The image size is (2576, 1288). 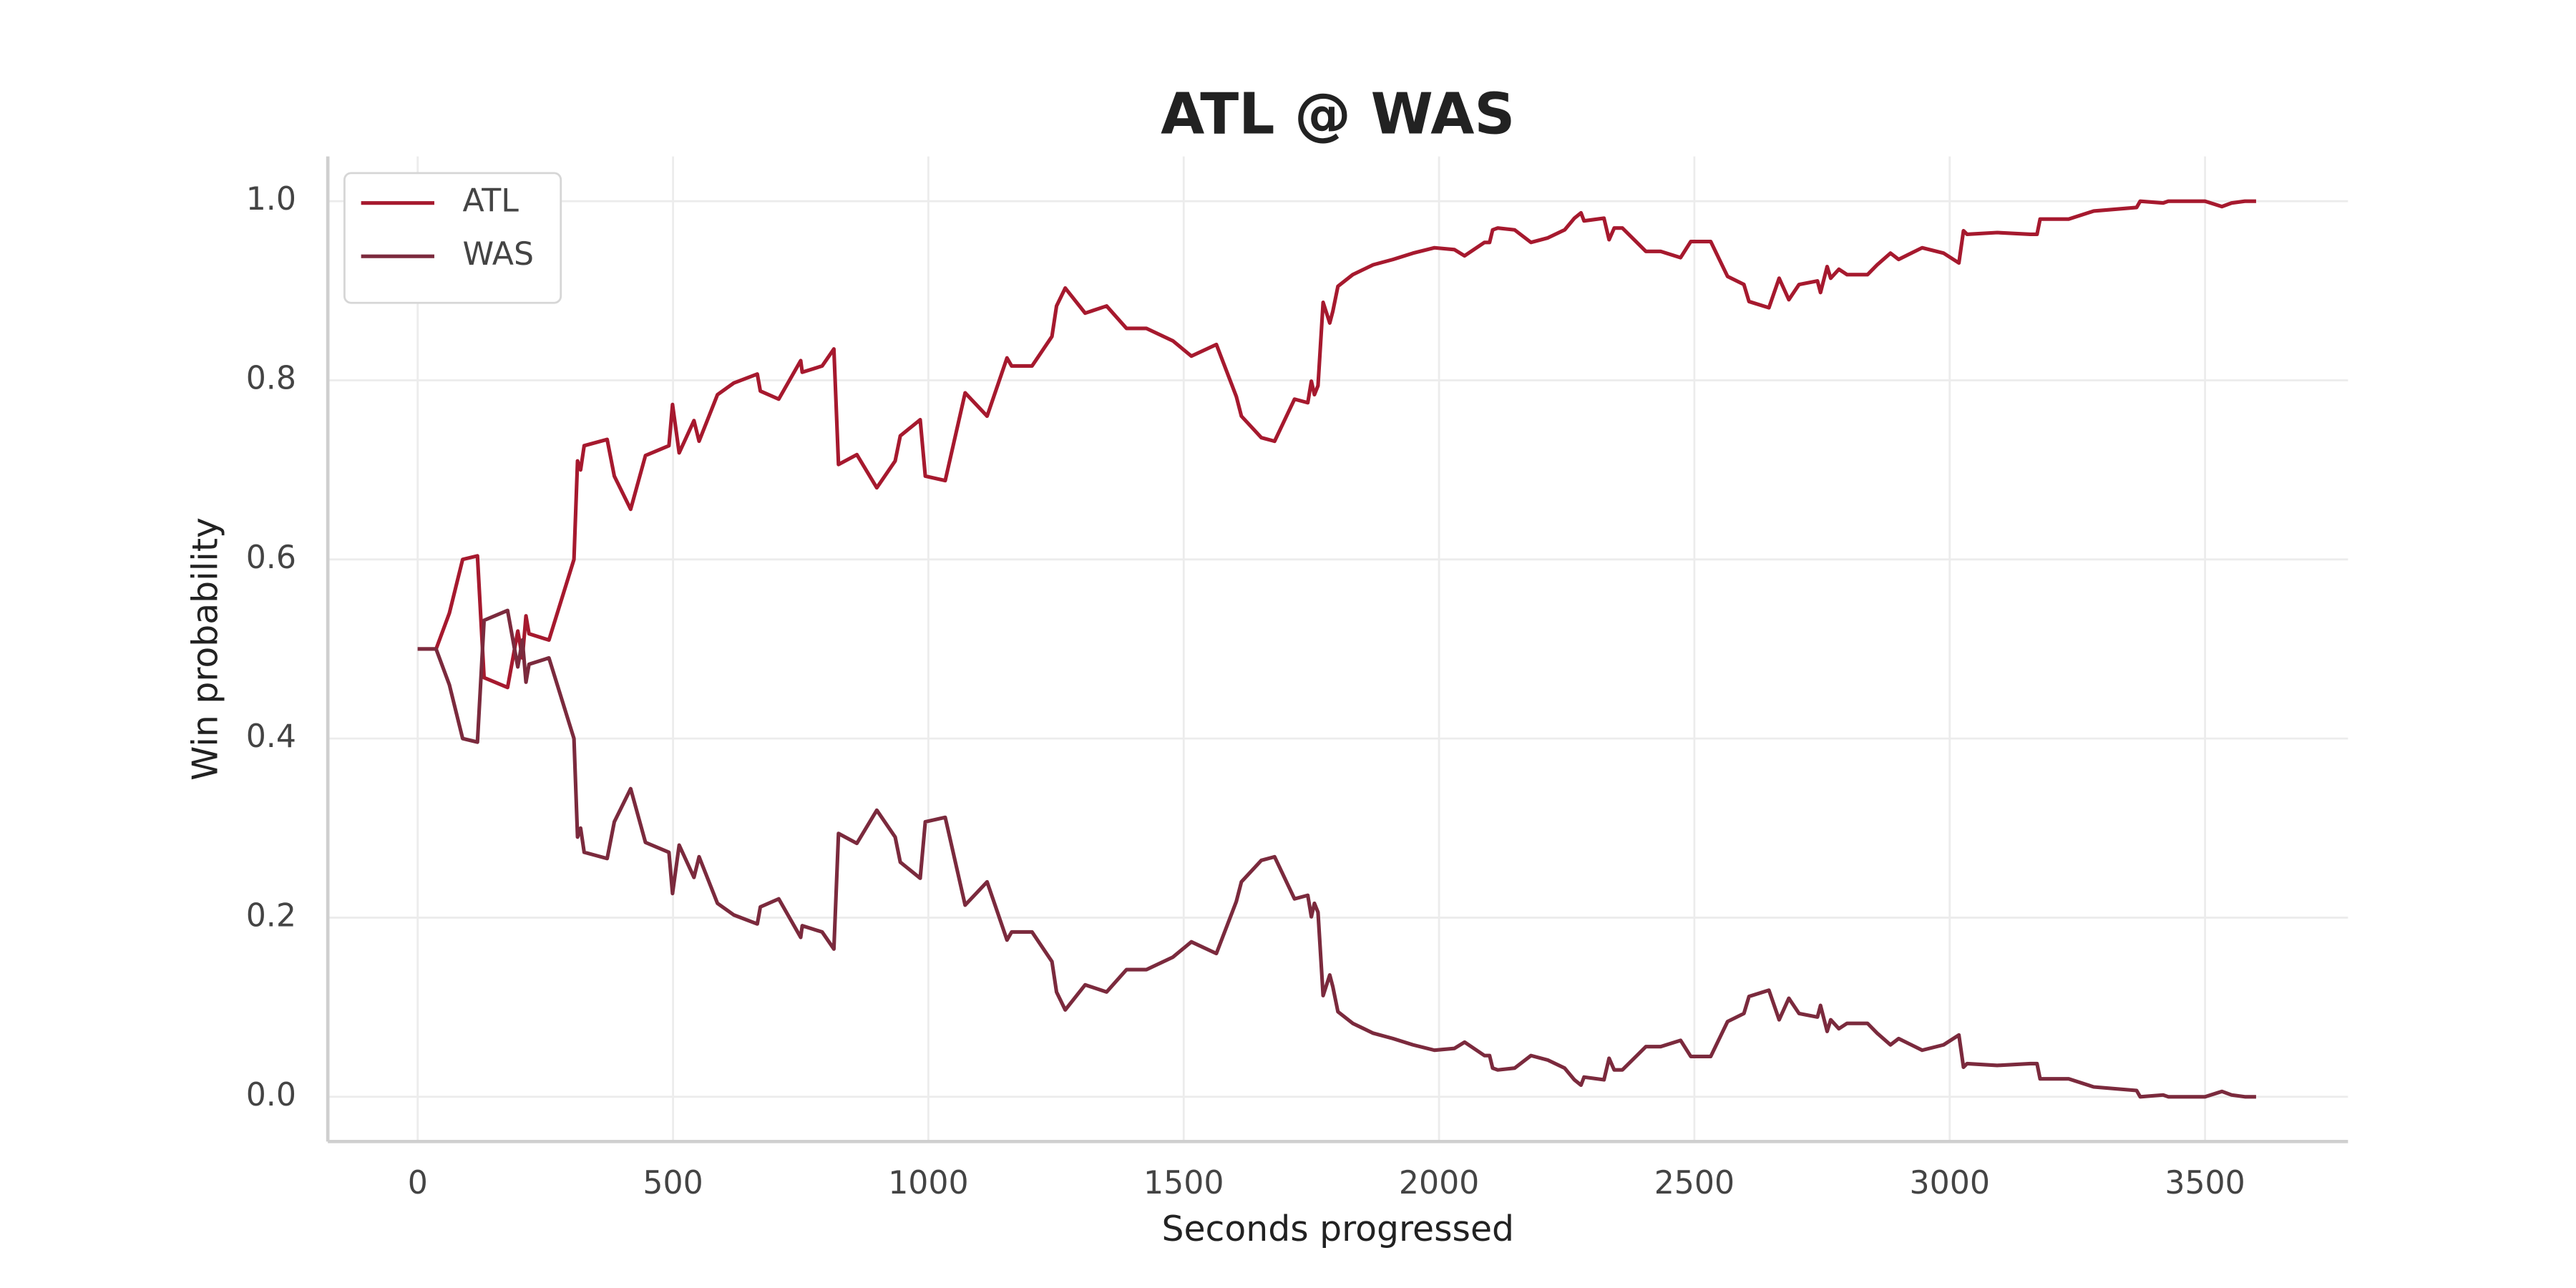 What do you see at coordinates (205, 649) in the screenshot?
I see `y-axis-label: Win probability` at bounding box center [205, 649].